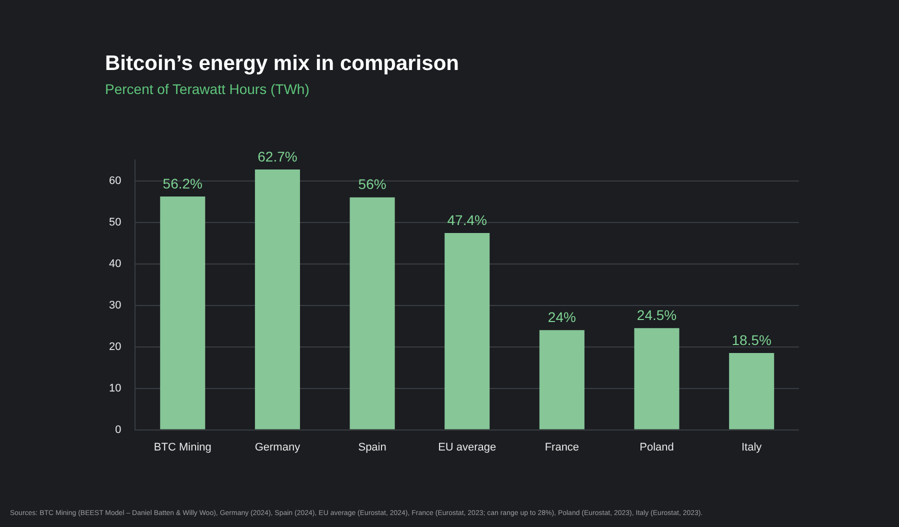 The width and height of the screenshot is (899, 527). Describe the element at coordinates (115, 346) in the screenshot. I see `y-tick-label: 20` at that location.